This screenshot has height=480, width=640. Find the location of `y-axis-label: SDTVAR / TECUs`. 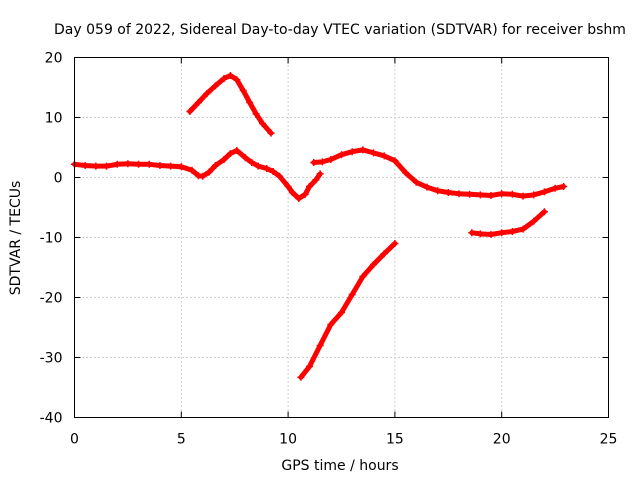

y-axis-label: SDTVAR / TECUs is located at coordinates (16, 238).